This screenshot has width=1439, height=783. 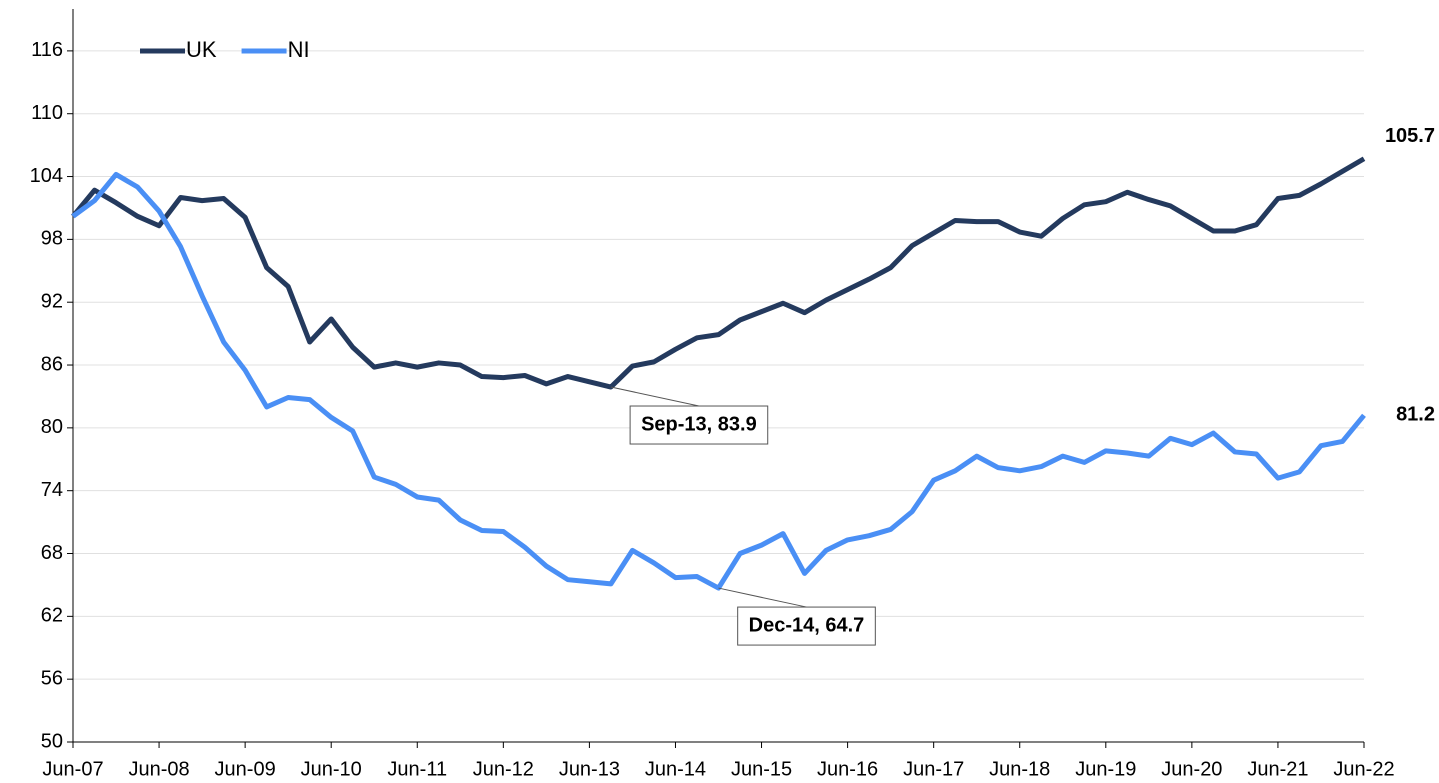 I want to click on callout-label: Dec-14, 64.7, so click(x=807, y=625).